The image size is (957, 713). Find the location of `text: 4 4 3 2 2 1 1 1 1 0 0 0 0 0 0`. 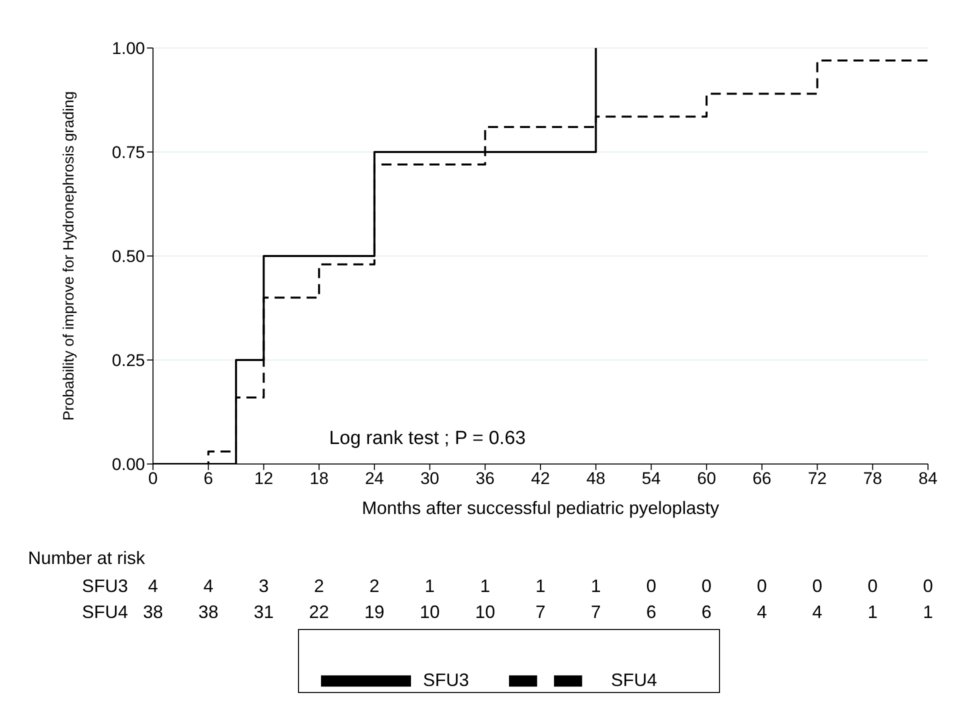

text: 4 4 3 2 2 1 1 1 1 0 0 0 0 0 0 is located at coordinates (540, 586).